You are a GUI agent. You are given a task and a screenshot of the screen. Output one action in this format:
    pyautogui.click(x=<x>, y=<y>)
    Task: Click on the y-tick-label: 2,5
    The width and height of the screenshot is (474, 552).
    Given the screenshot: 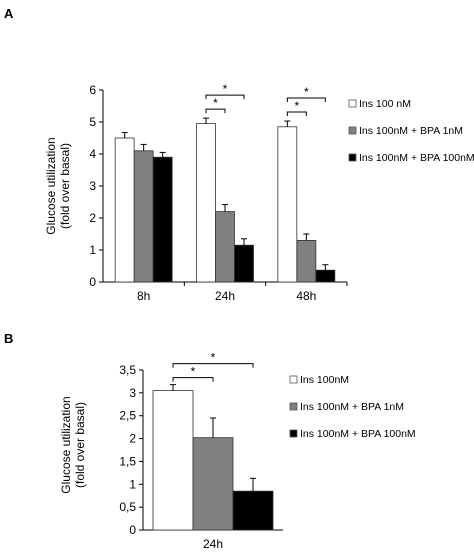 What is the action you would take?
    pyautogui.click(x=127, y=416)
    